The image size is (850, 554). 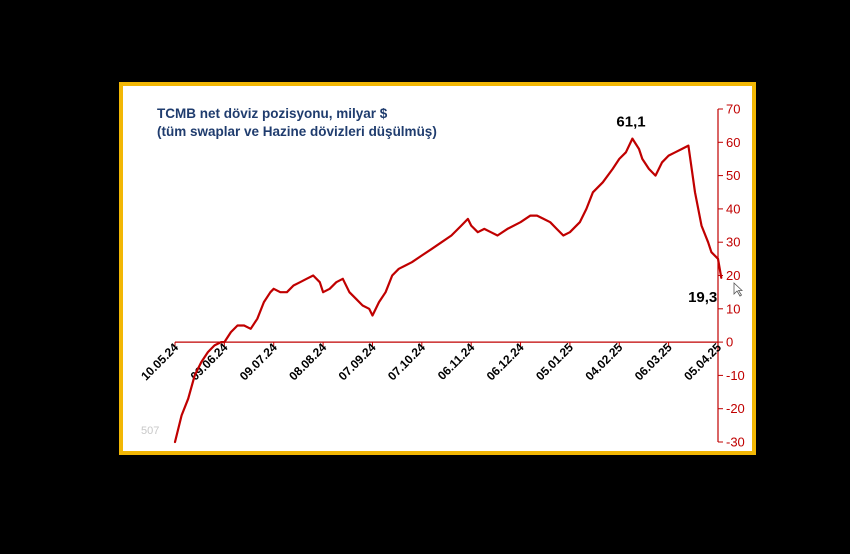 What do you see at coordinates (666, 210) in the screenshot?
I see `annotation-layer: 61,1 19,3` at bounding box center [666, 210].